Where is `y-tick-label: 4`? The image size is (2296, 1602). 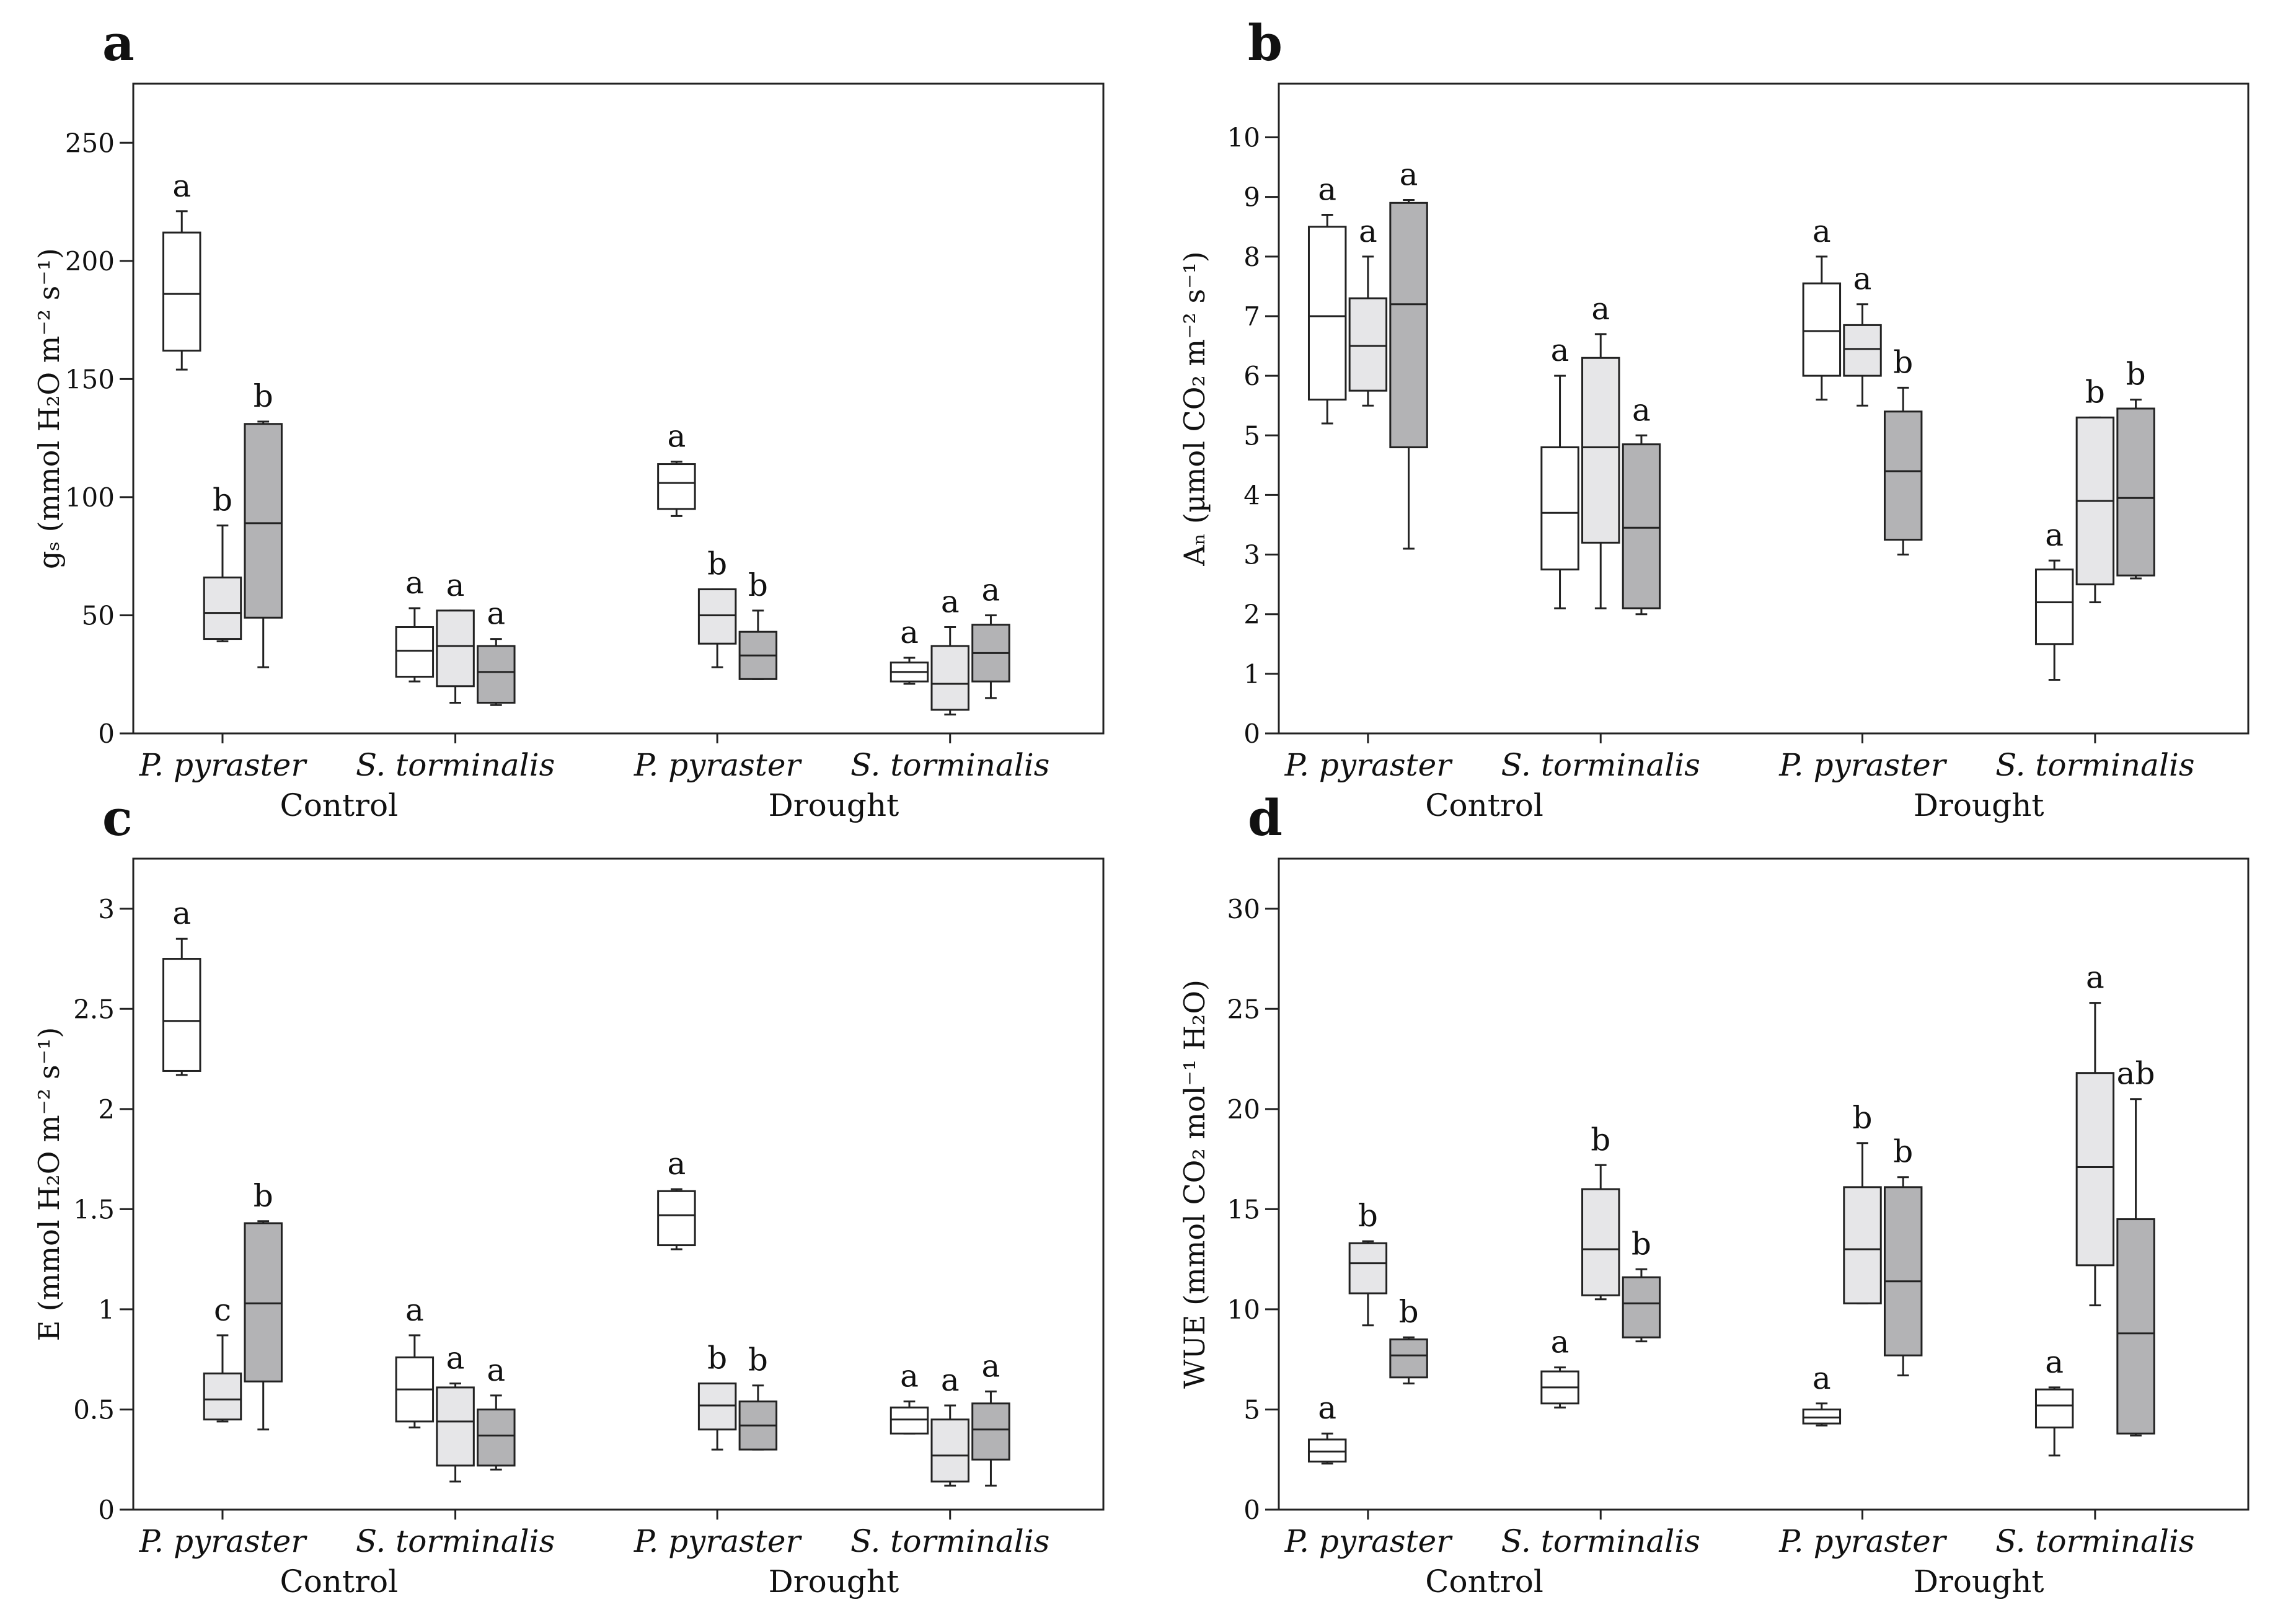 y-tick-label: 4 is located at coordinates (1251, 495).